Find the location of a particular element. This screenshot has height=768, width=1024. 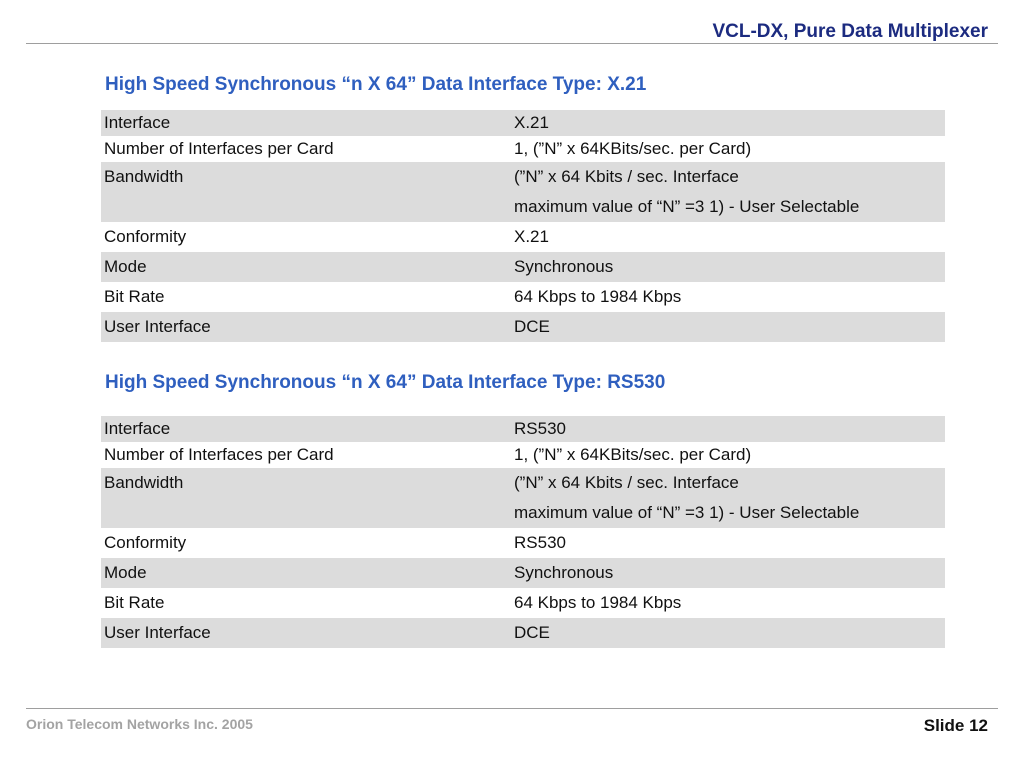

table-row: Conformity RS530 is located at coordinates (523, 543).